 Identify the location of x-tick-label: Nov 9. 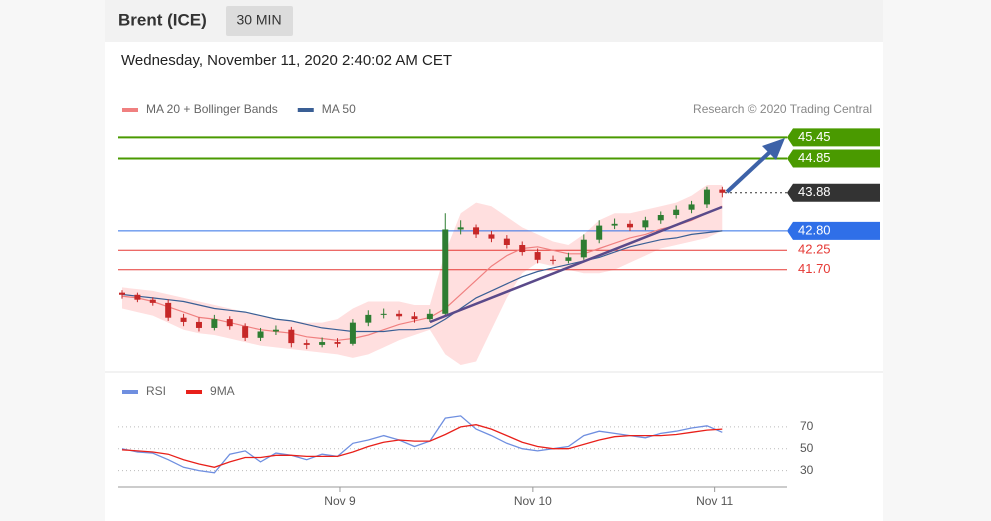
(340, 501).